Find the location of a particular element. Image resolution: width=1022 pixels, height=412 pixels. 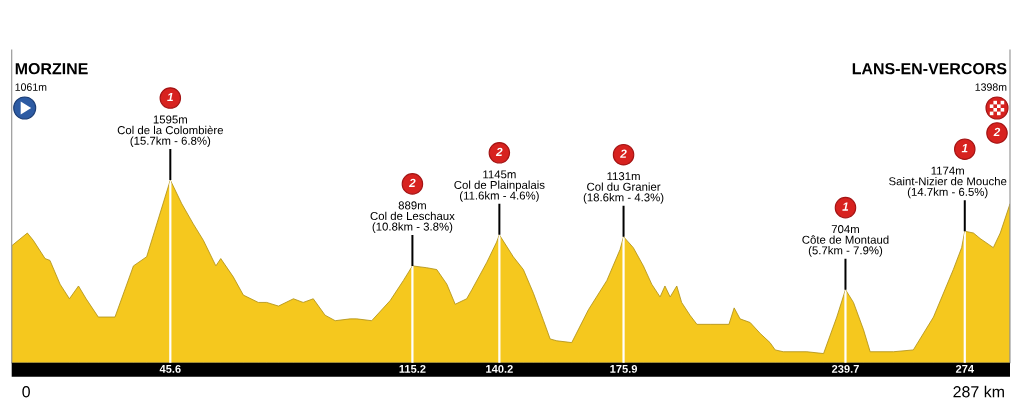

annotation: 889m Col de Leschaux (10.8km - 3.8%) is located at coordinates (412, 217).